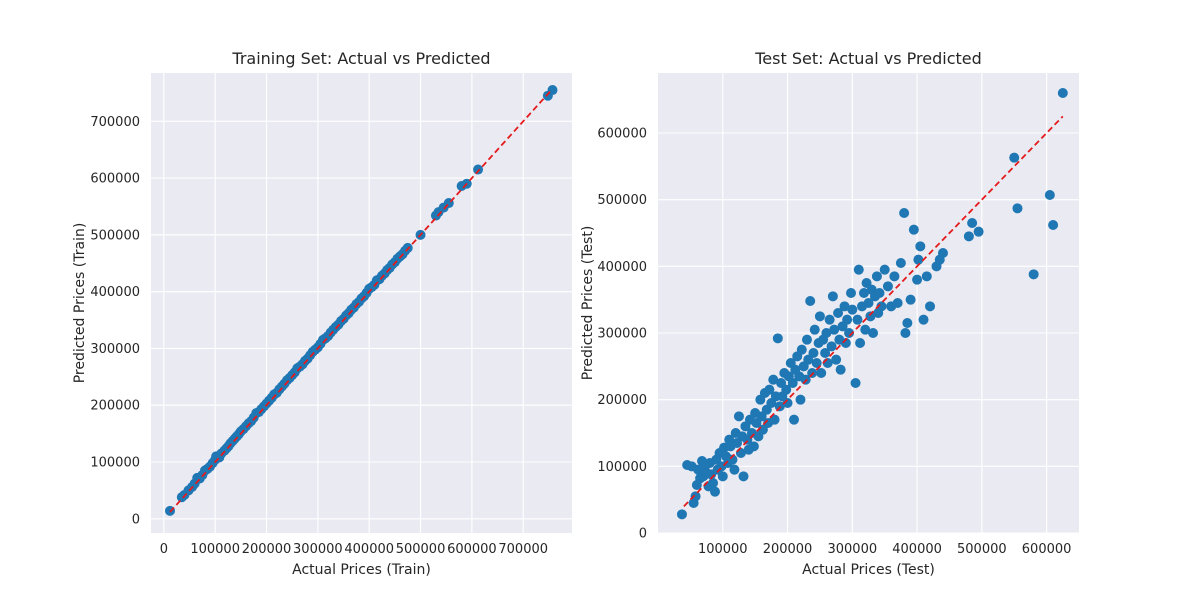  What do you see at coordinates (723, 549) in the screenshot?
I see `test-x-tick-label: 100000` at bounding box center [723, 549].